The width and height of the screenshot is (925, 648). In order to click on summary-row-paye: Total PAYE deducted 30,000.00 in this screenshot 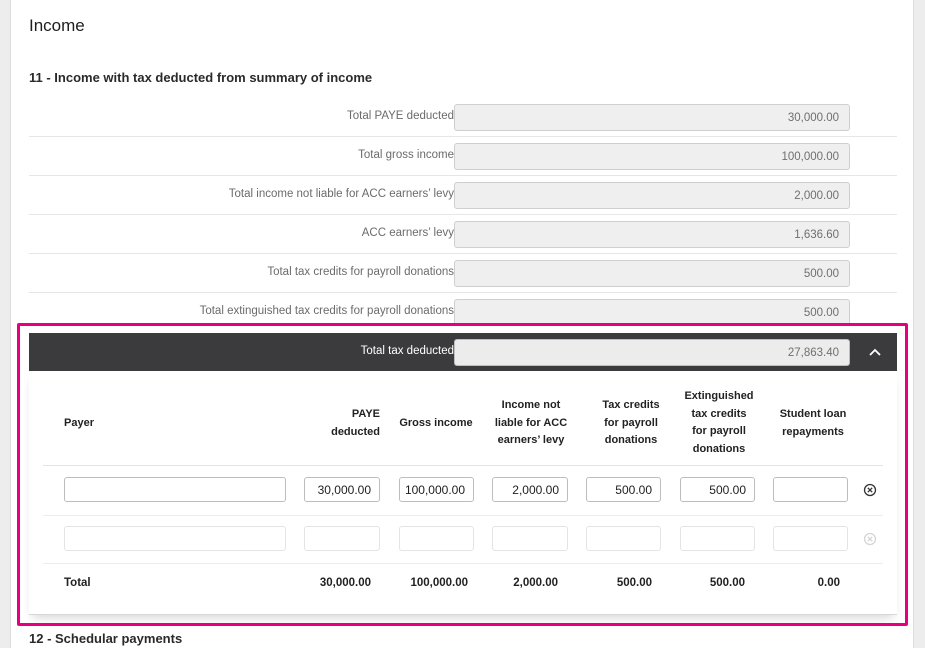, I will do `click(463, 117)`.